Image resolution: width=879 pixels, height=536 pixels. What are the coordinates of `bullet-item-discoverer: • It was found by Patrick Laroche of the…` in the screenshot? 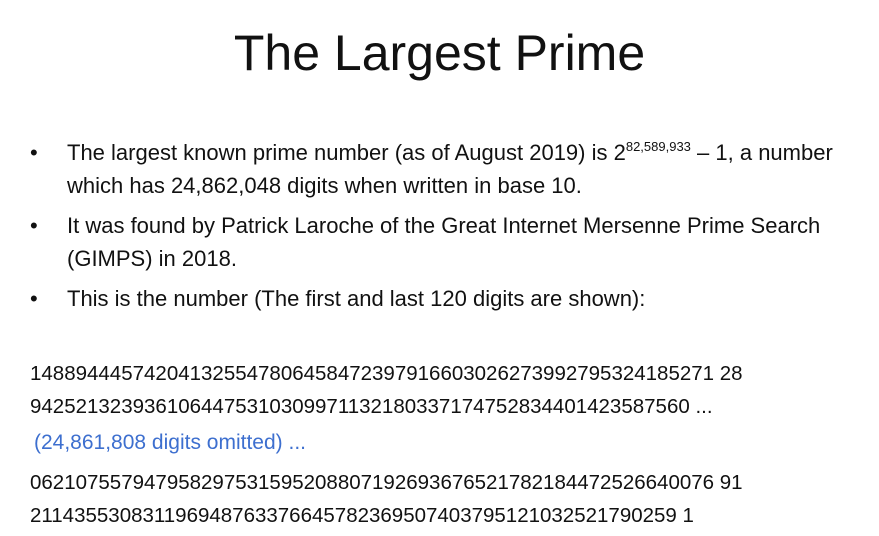 It's located at (440, 242).